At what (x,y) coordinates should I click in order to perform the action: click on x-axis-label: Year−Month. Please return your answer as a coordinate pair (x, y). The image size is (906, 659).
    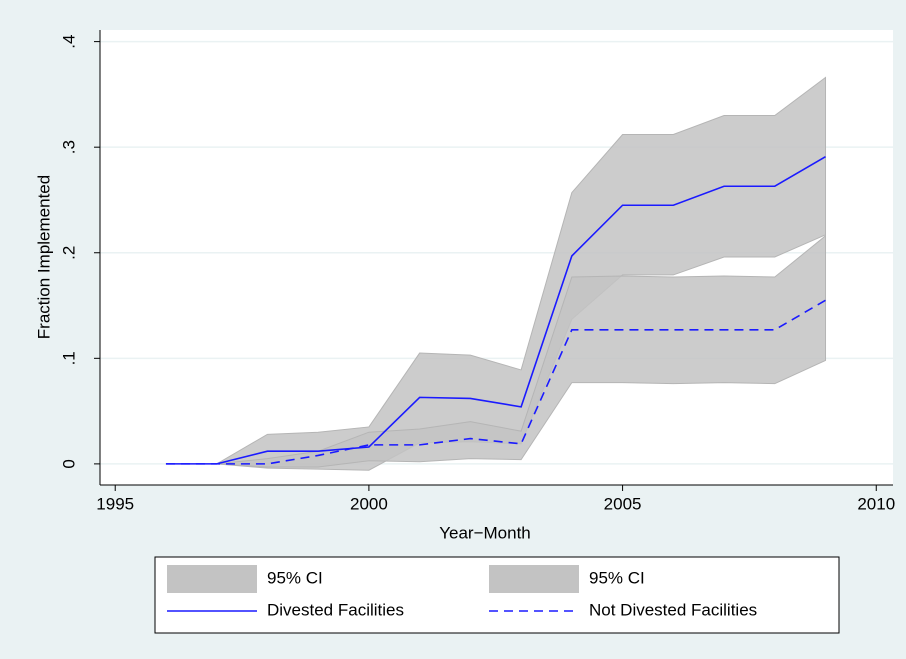
    Looking at the image, I should click on (485, 532).